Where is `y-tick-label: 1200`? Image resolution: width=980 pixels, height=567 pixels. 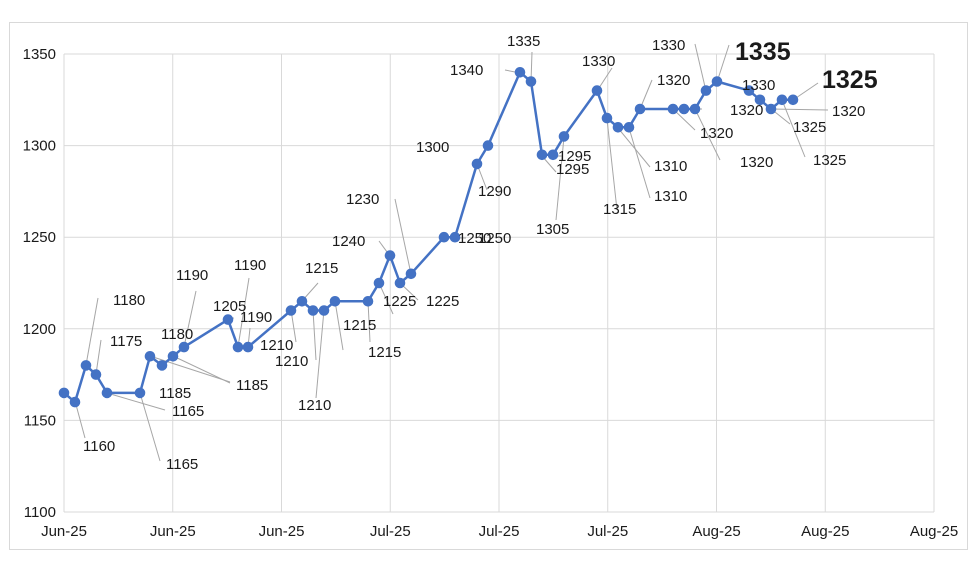 y-tick-label: 1200 is located at coordinates (39, 329).